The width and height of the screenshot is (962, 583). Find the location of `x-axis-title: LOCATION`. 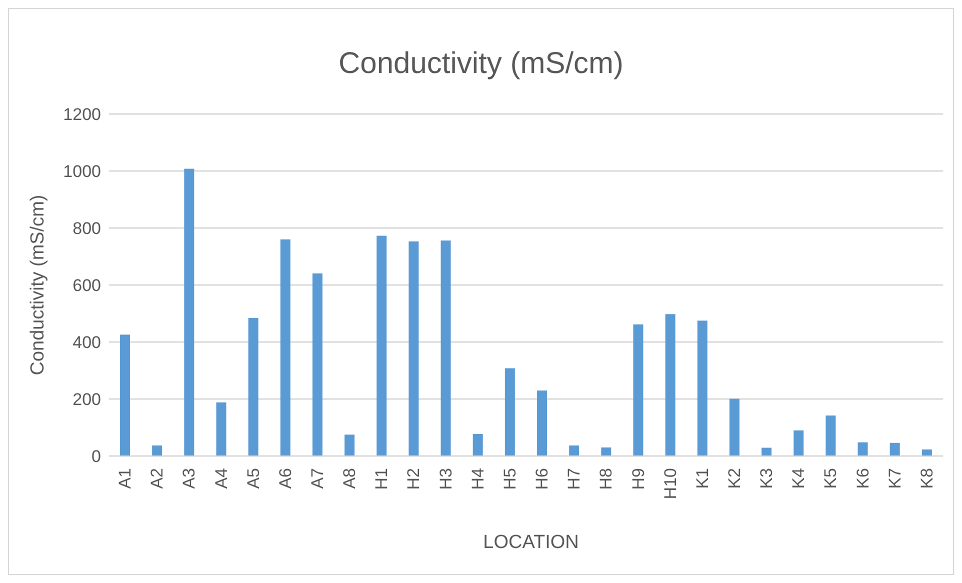

x-axis-title: LOCATION is located at coordinates (531, 543).